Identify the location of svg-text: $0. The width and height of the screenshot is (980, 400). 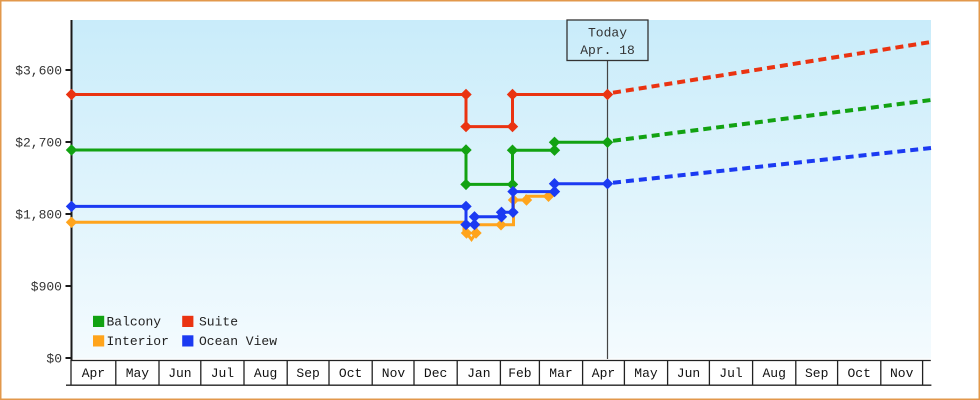
(54, 359).